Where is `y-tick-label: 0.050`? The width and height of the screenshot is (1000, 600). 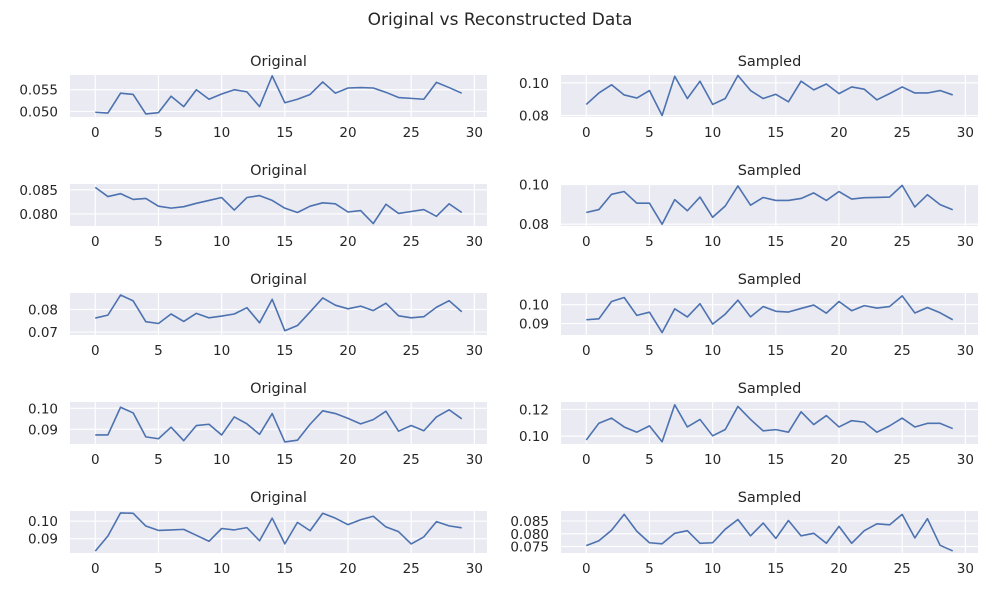
y-tick-label: 0.050 is located at coordinates (38, 112).